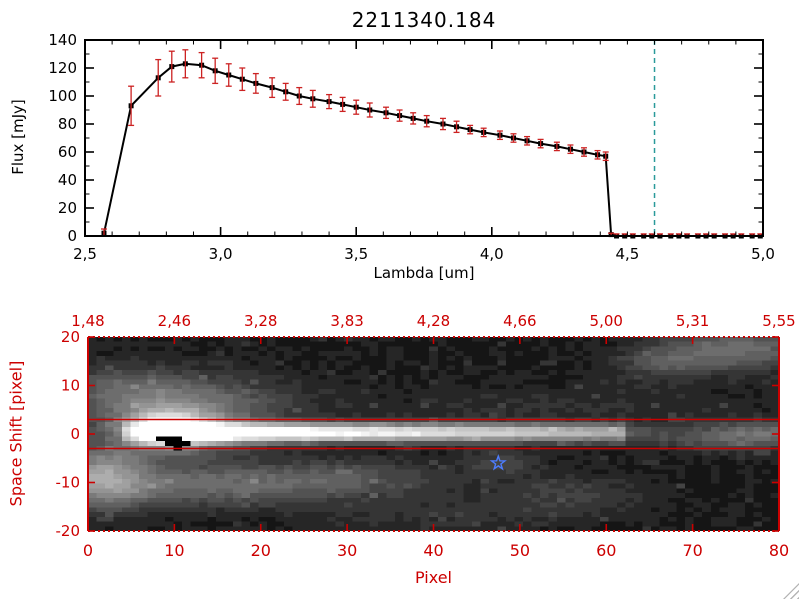  What do you see at coordinates (424, 20) in the screenshot?
I see `chart-title: 2211340.184` at bounding box center [424, 20].